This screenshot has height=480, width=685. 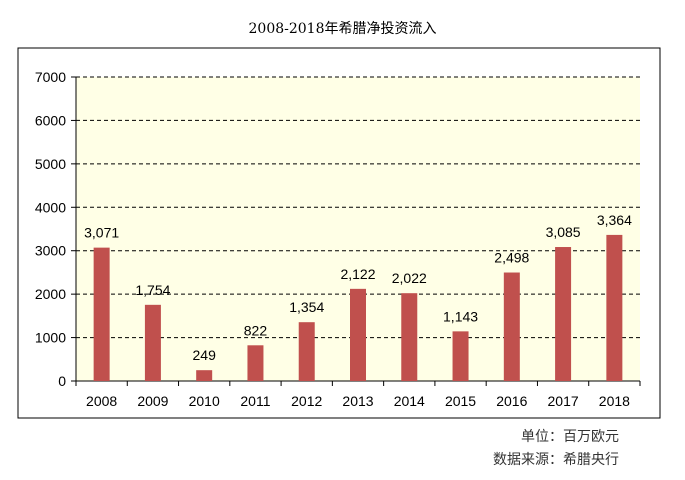 What do you see at coordinates (50, 294) in the screenshot?
I see `y-tick-label: 2000` at bounding box center [50, 294].